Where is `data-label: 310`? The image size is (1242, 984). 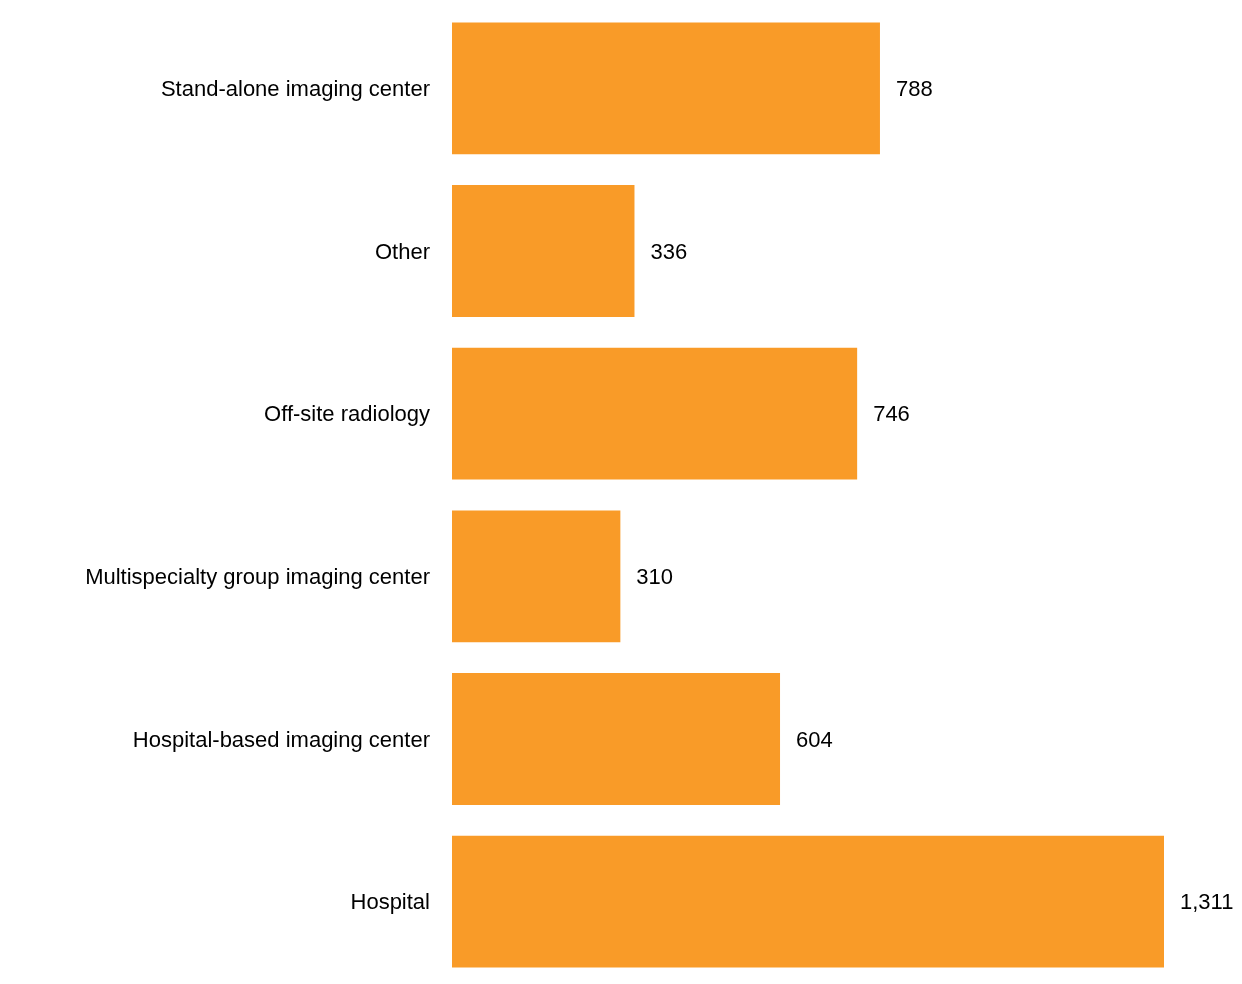 data-label: 310 is located at coordinates (655, 576).